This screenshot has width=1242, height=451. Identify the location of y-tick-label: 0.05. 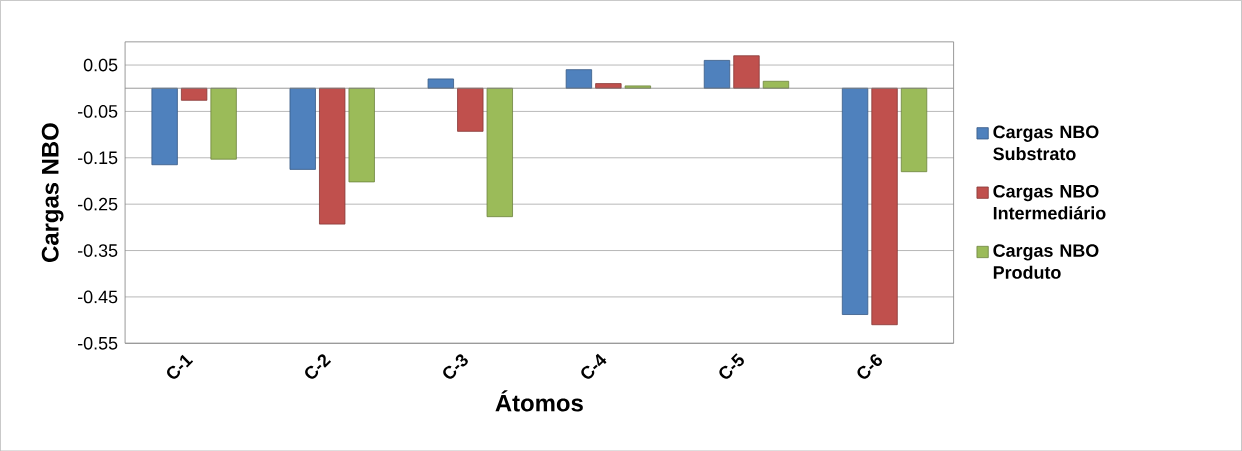
(100, 65).